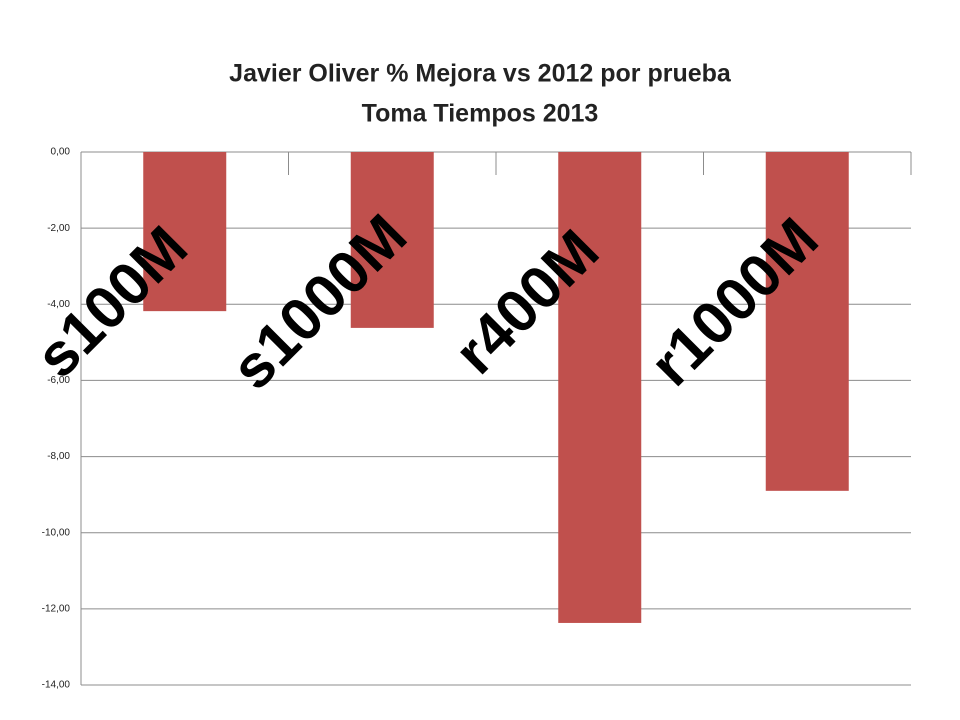 The image size is (960, 720). I want to click on y-tick-label: -8,00, so click(58, 456).